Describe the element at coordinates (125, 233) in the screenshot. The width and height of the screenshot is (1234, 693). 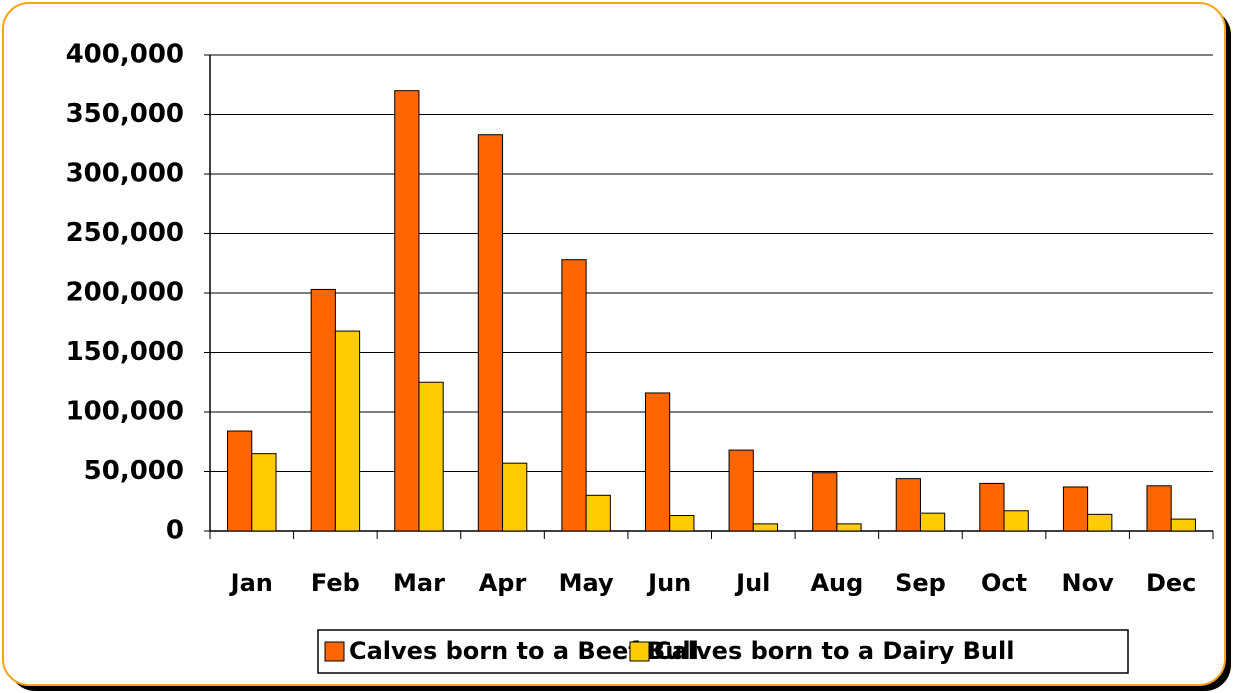
I see `y-tick-label: 250,000` at that location.